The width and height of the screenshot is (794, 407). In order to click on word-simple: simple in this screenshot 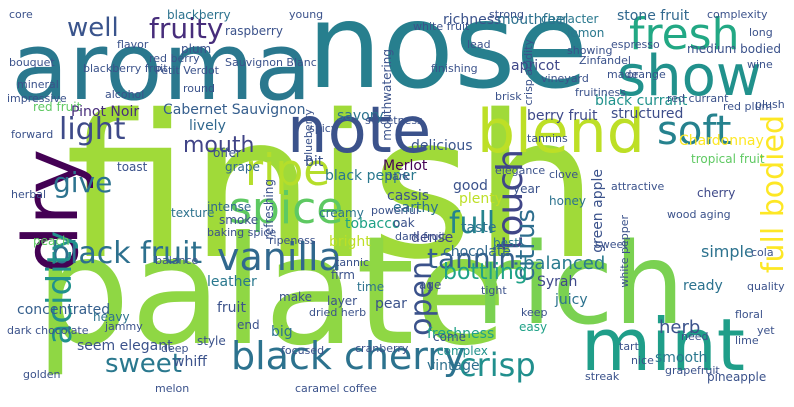, I will do `click(727, 251)`.